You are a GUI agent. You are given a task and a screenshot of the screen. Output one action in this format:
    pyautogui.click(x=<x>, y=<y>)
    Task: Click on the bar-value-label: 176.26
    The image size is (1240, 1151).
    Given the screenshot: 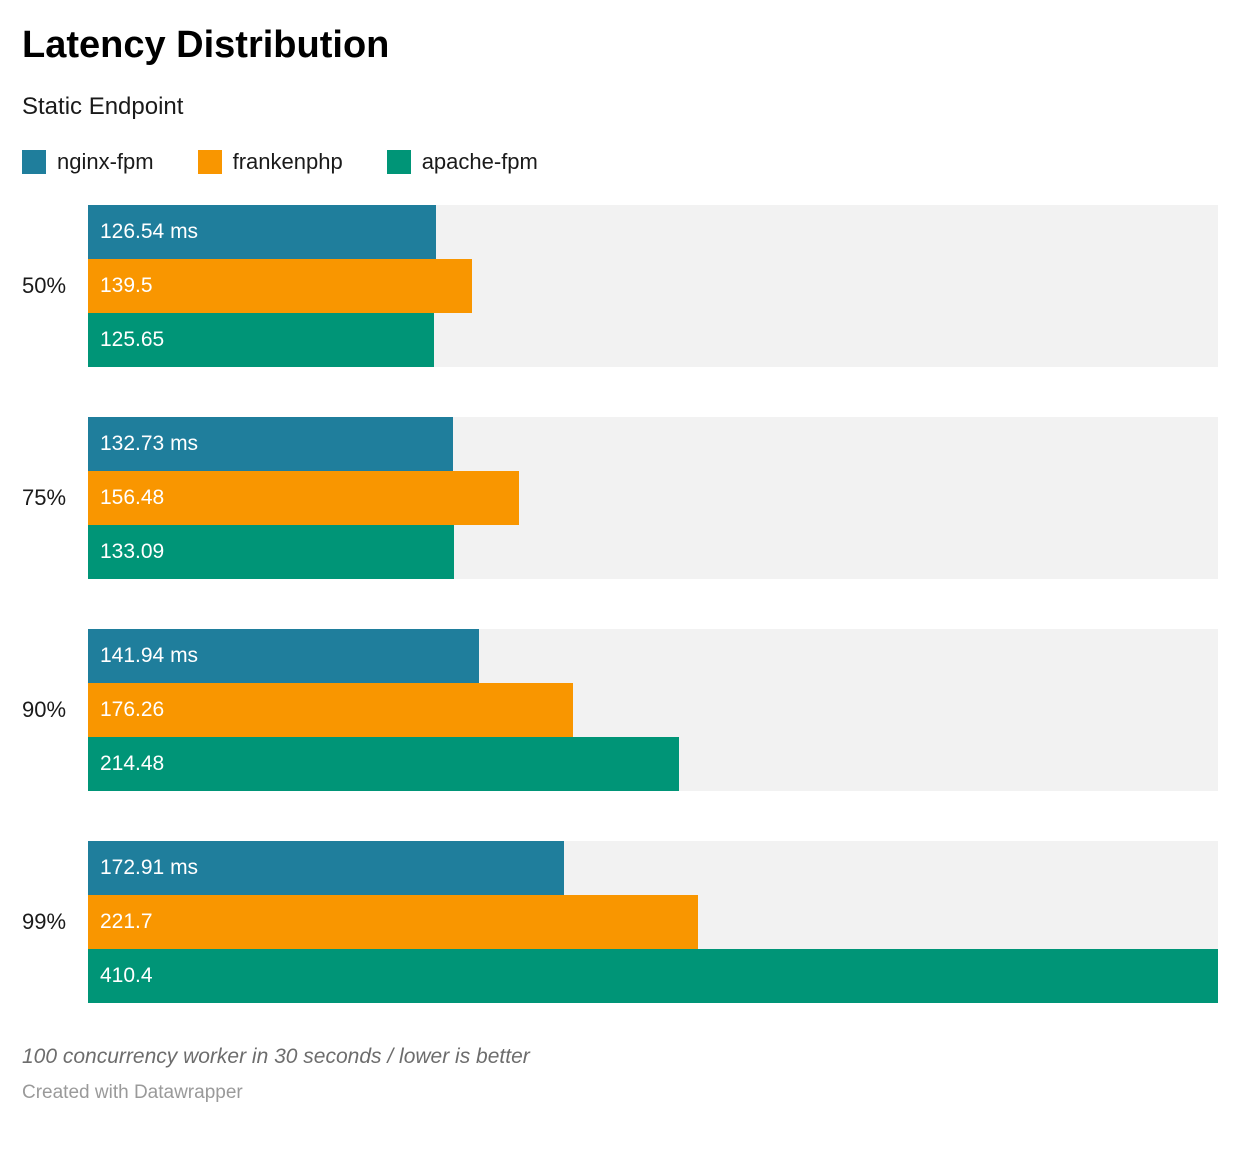 What is the action you would take?
    pyautogui.click(x=132, y=710)
    